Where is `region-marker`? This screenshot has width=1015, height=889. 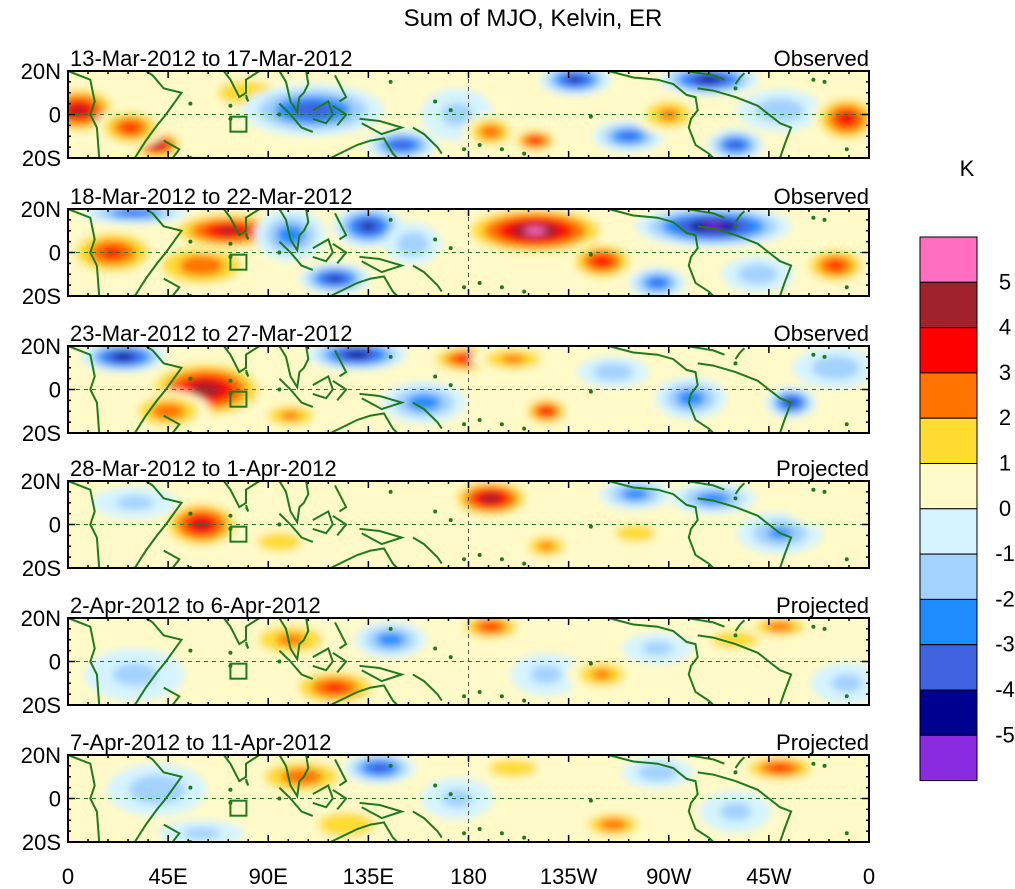
region-marker is located at coordinates (238, 124).